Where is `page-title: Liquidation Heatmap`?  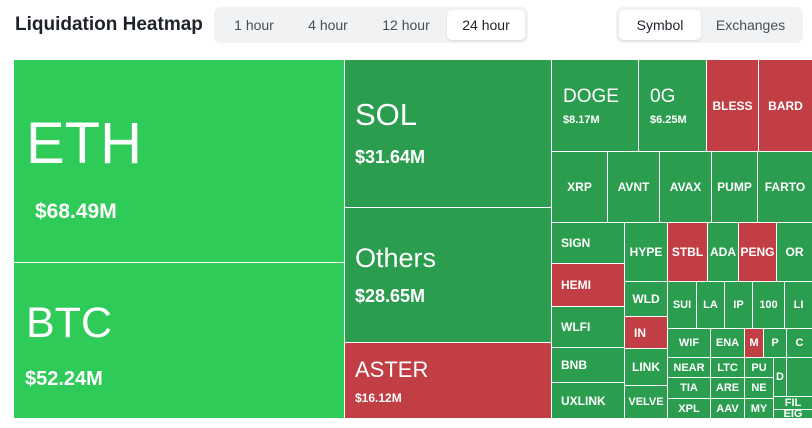 page-title: Liquidation Heatmap is located at coordinates (109, 24).